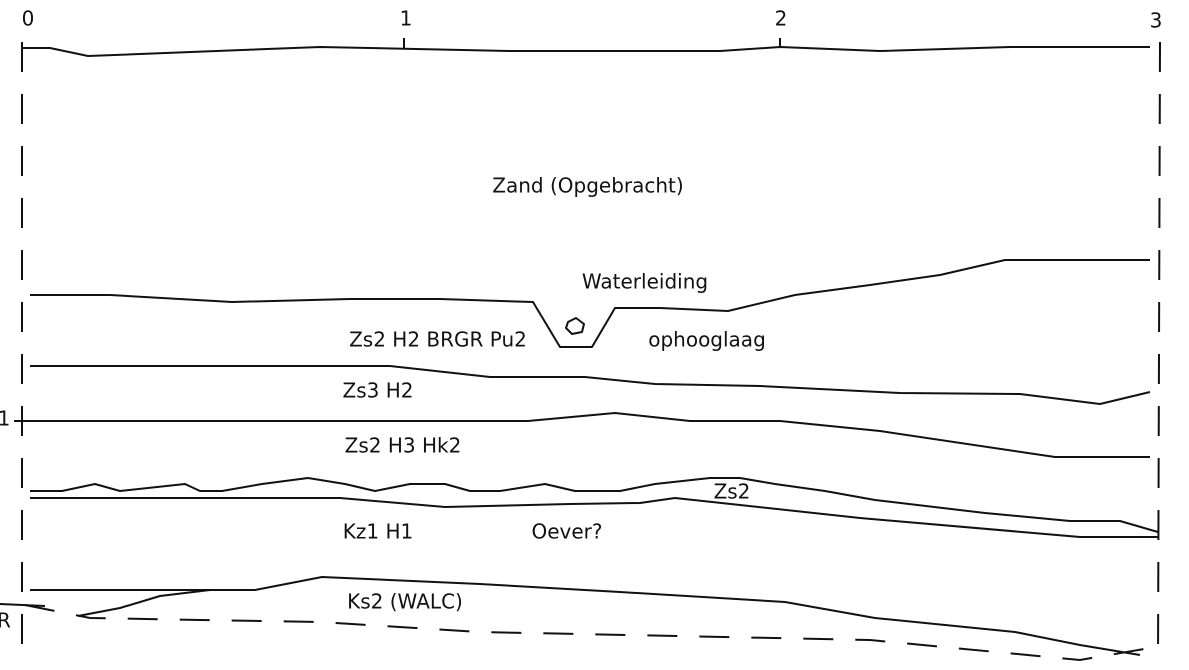 The image size is (1189, 670). I want to click on scale-label: 3, so click(1156, 21).